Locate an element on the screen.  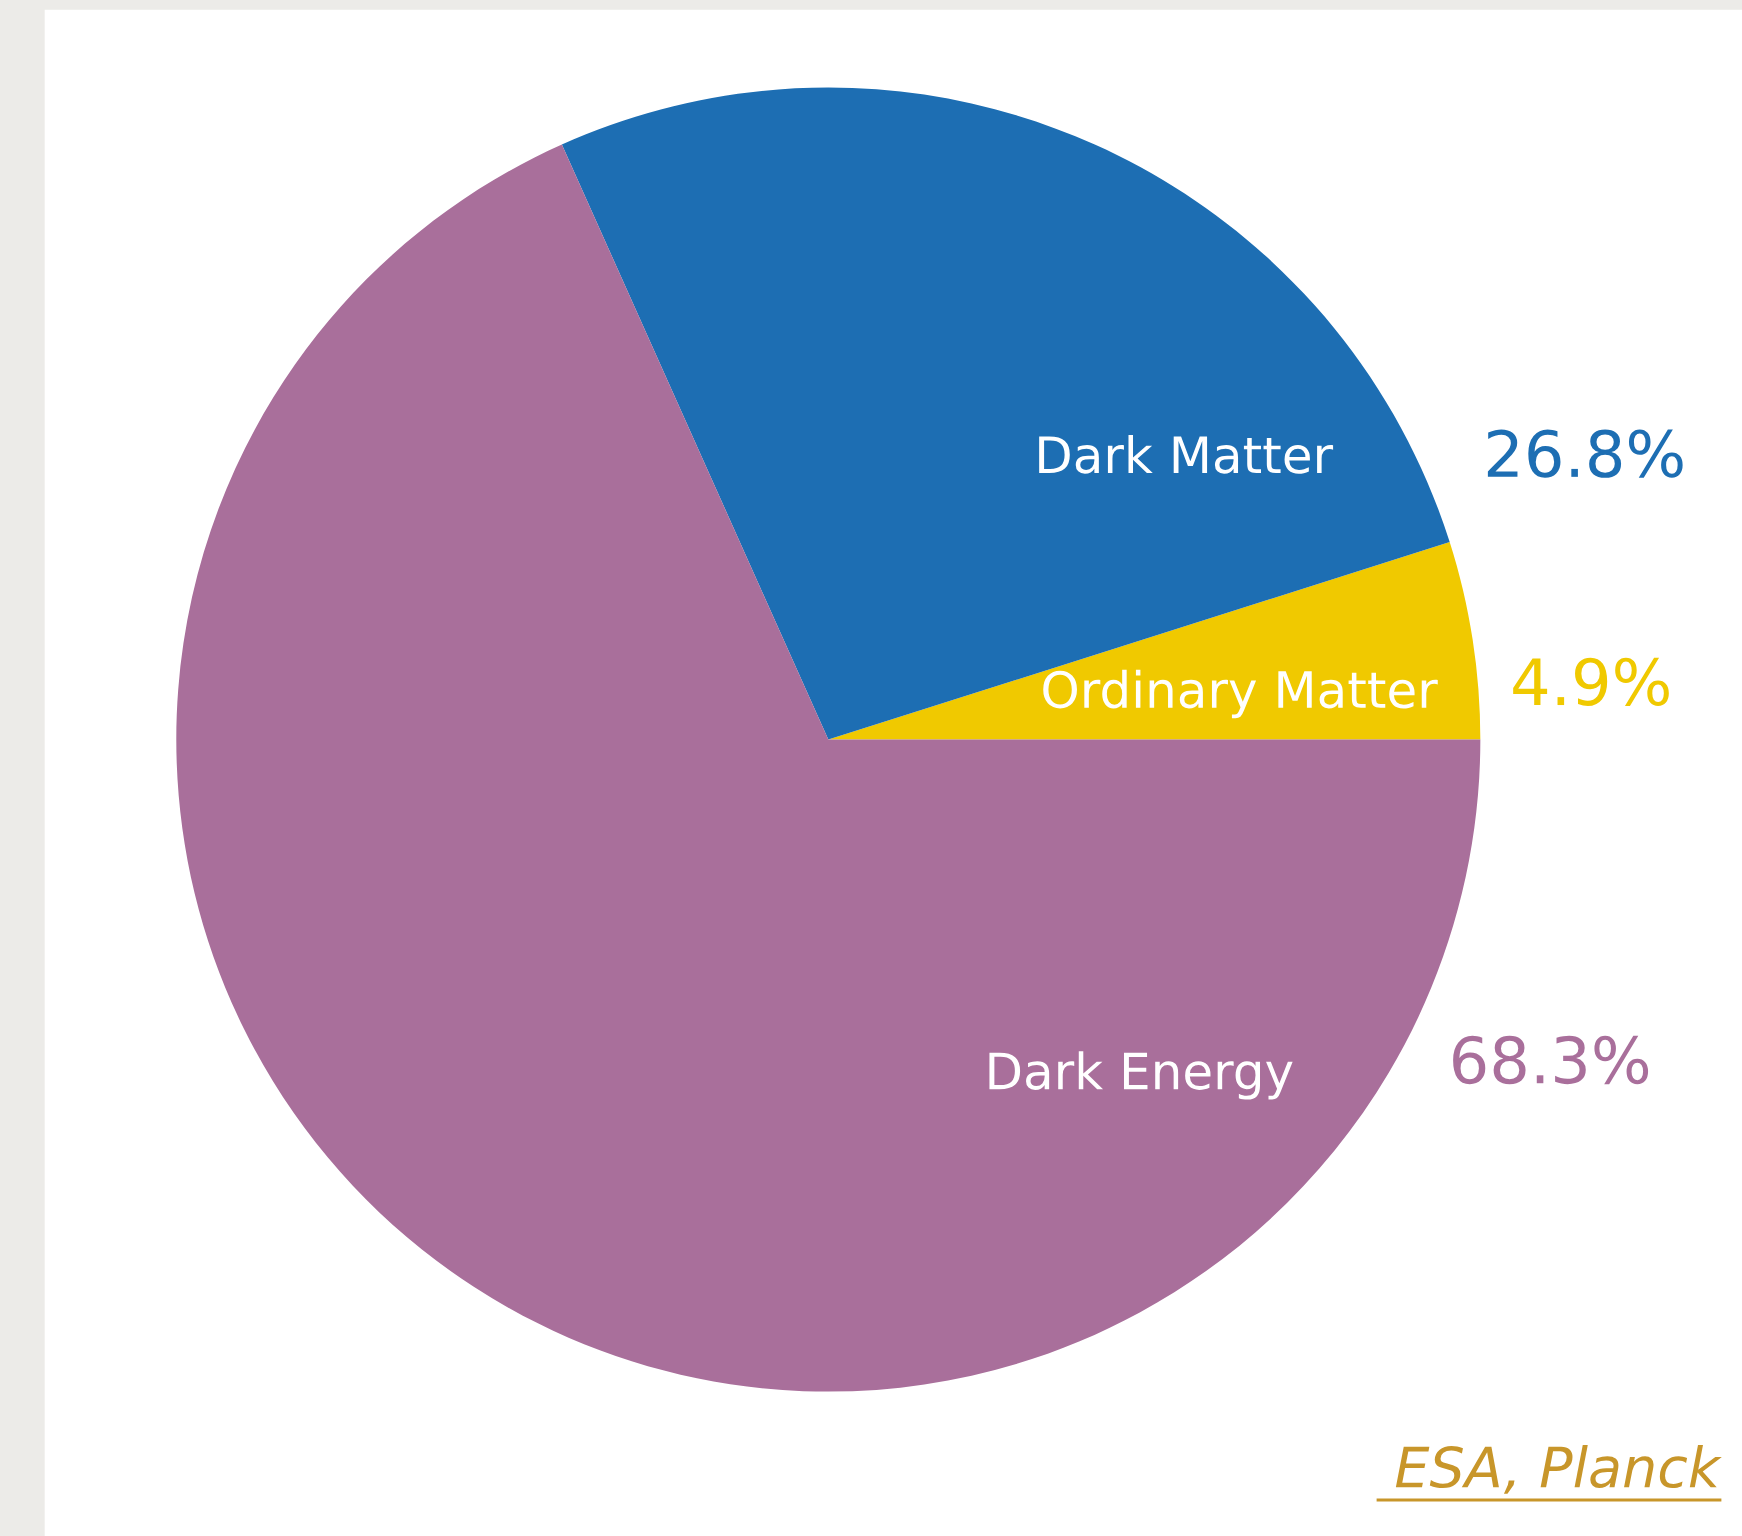
slice-label: Dark Energy is located at coordinates (1141, 1075).